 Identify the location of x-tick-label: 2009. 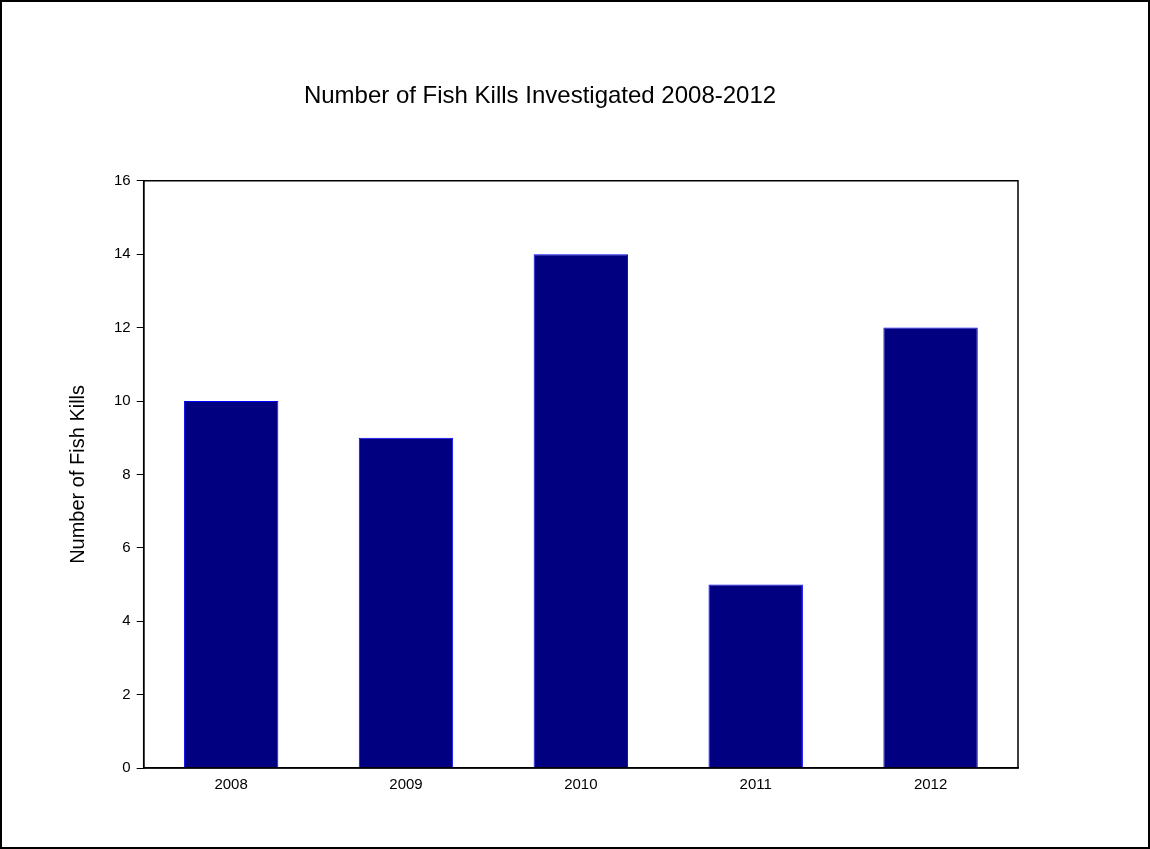
(406, 784).